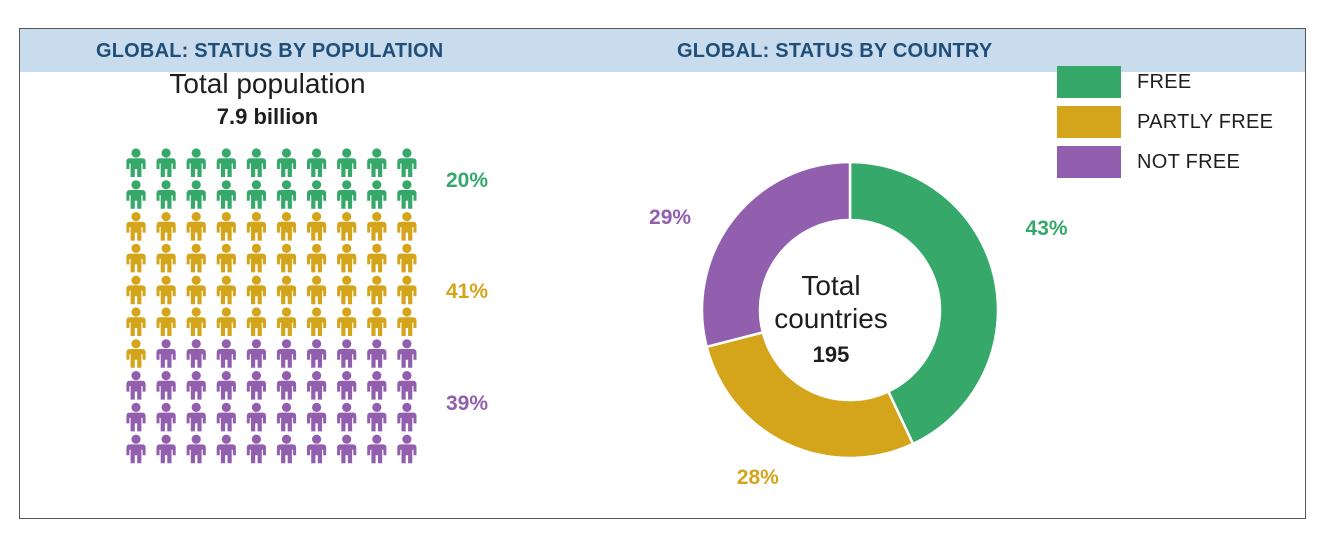 This screenshot has height=542, width=1317. What do you see at coordinates (271, 306) in the screenshot?
I see `population-pictogram` at bounding box center [271, 306].